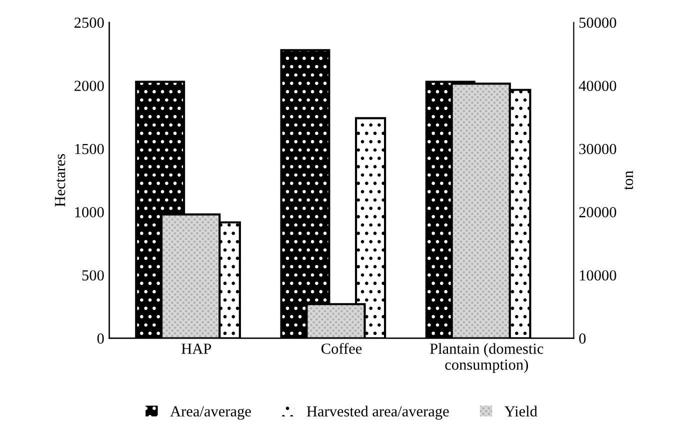  I want to click on x-tick-label: HAP, so click(197, 349).